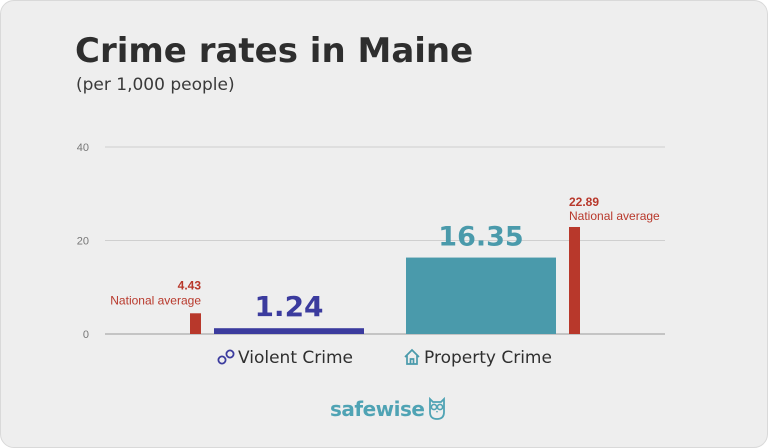 This screenshot has height=448, width=768. I want to click on chart-subtitle: (per 1,000 people), so click(155, 85).